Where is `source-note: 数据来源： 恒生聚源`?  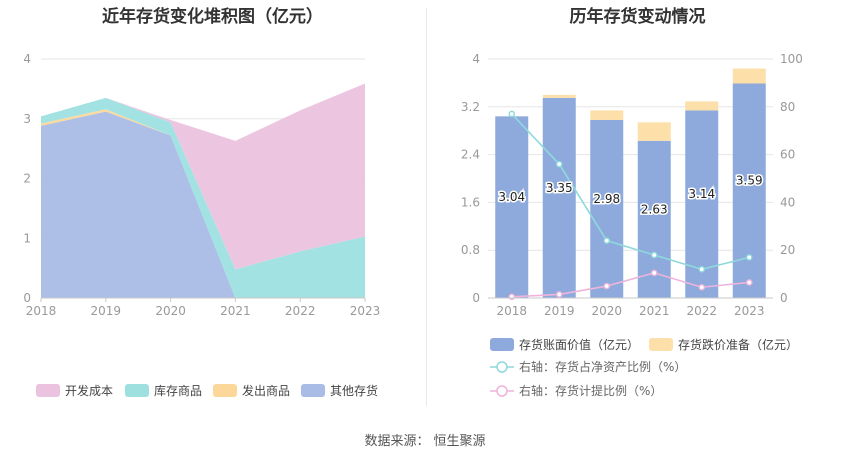 source-note: 数据来源： 恒生聚源 is located at coordinates (425, 439).